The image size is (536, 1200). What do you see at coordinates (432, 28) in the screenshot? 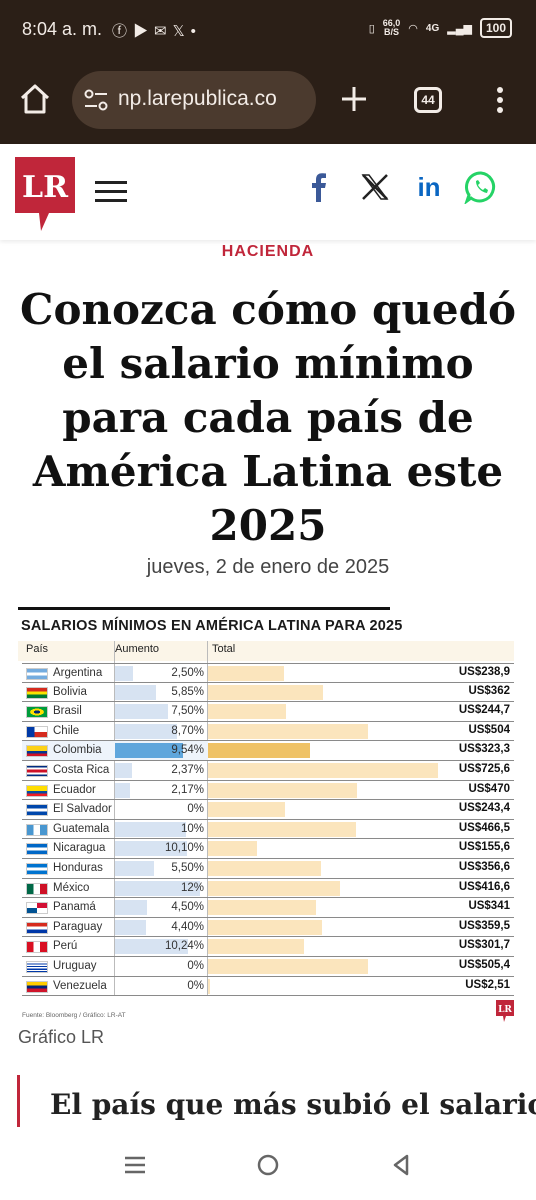
I see `signal-label: 4G` at bounding box center [432, 28].